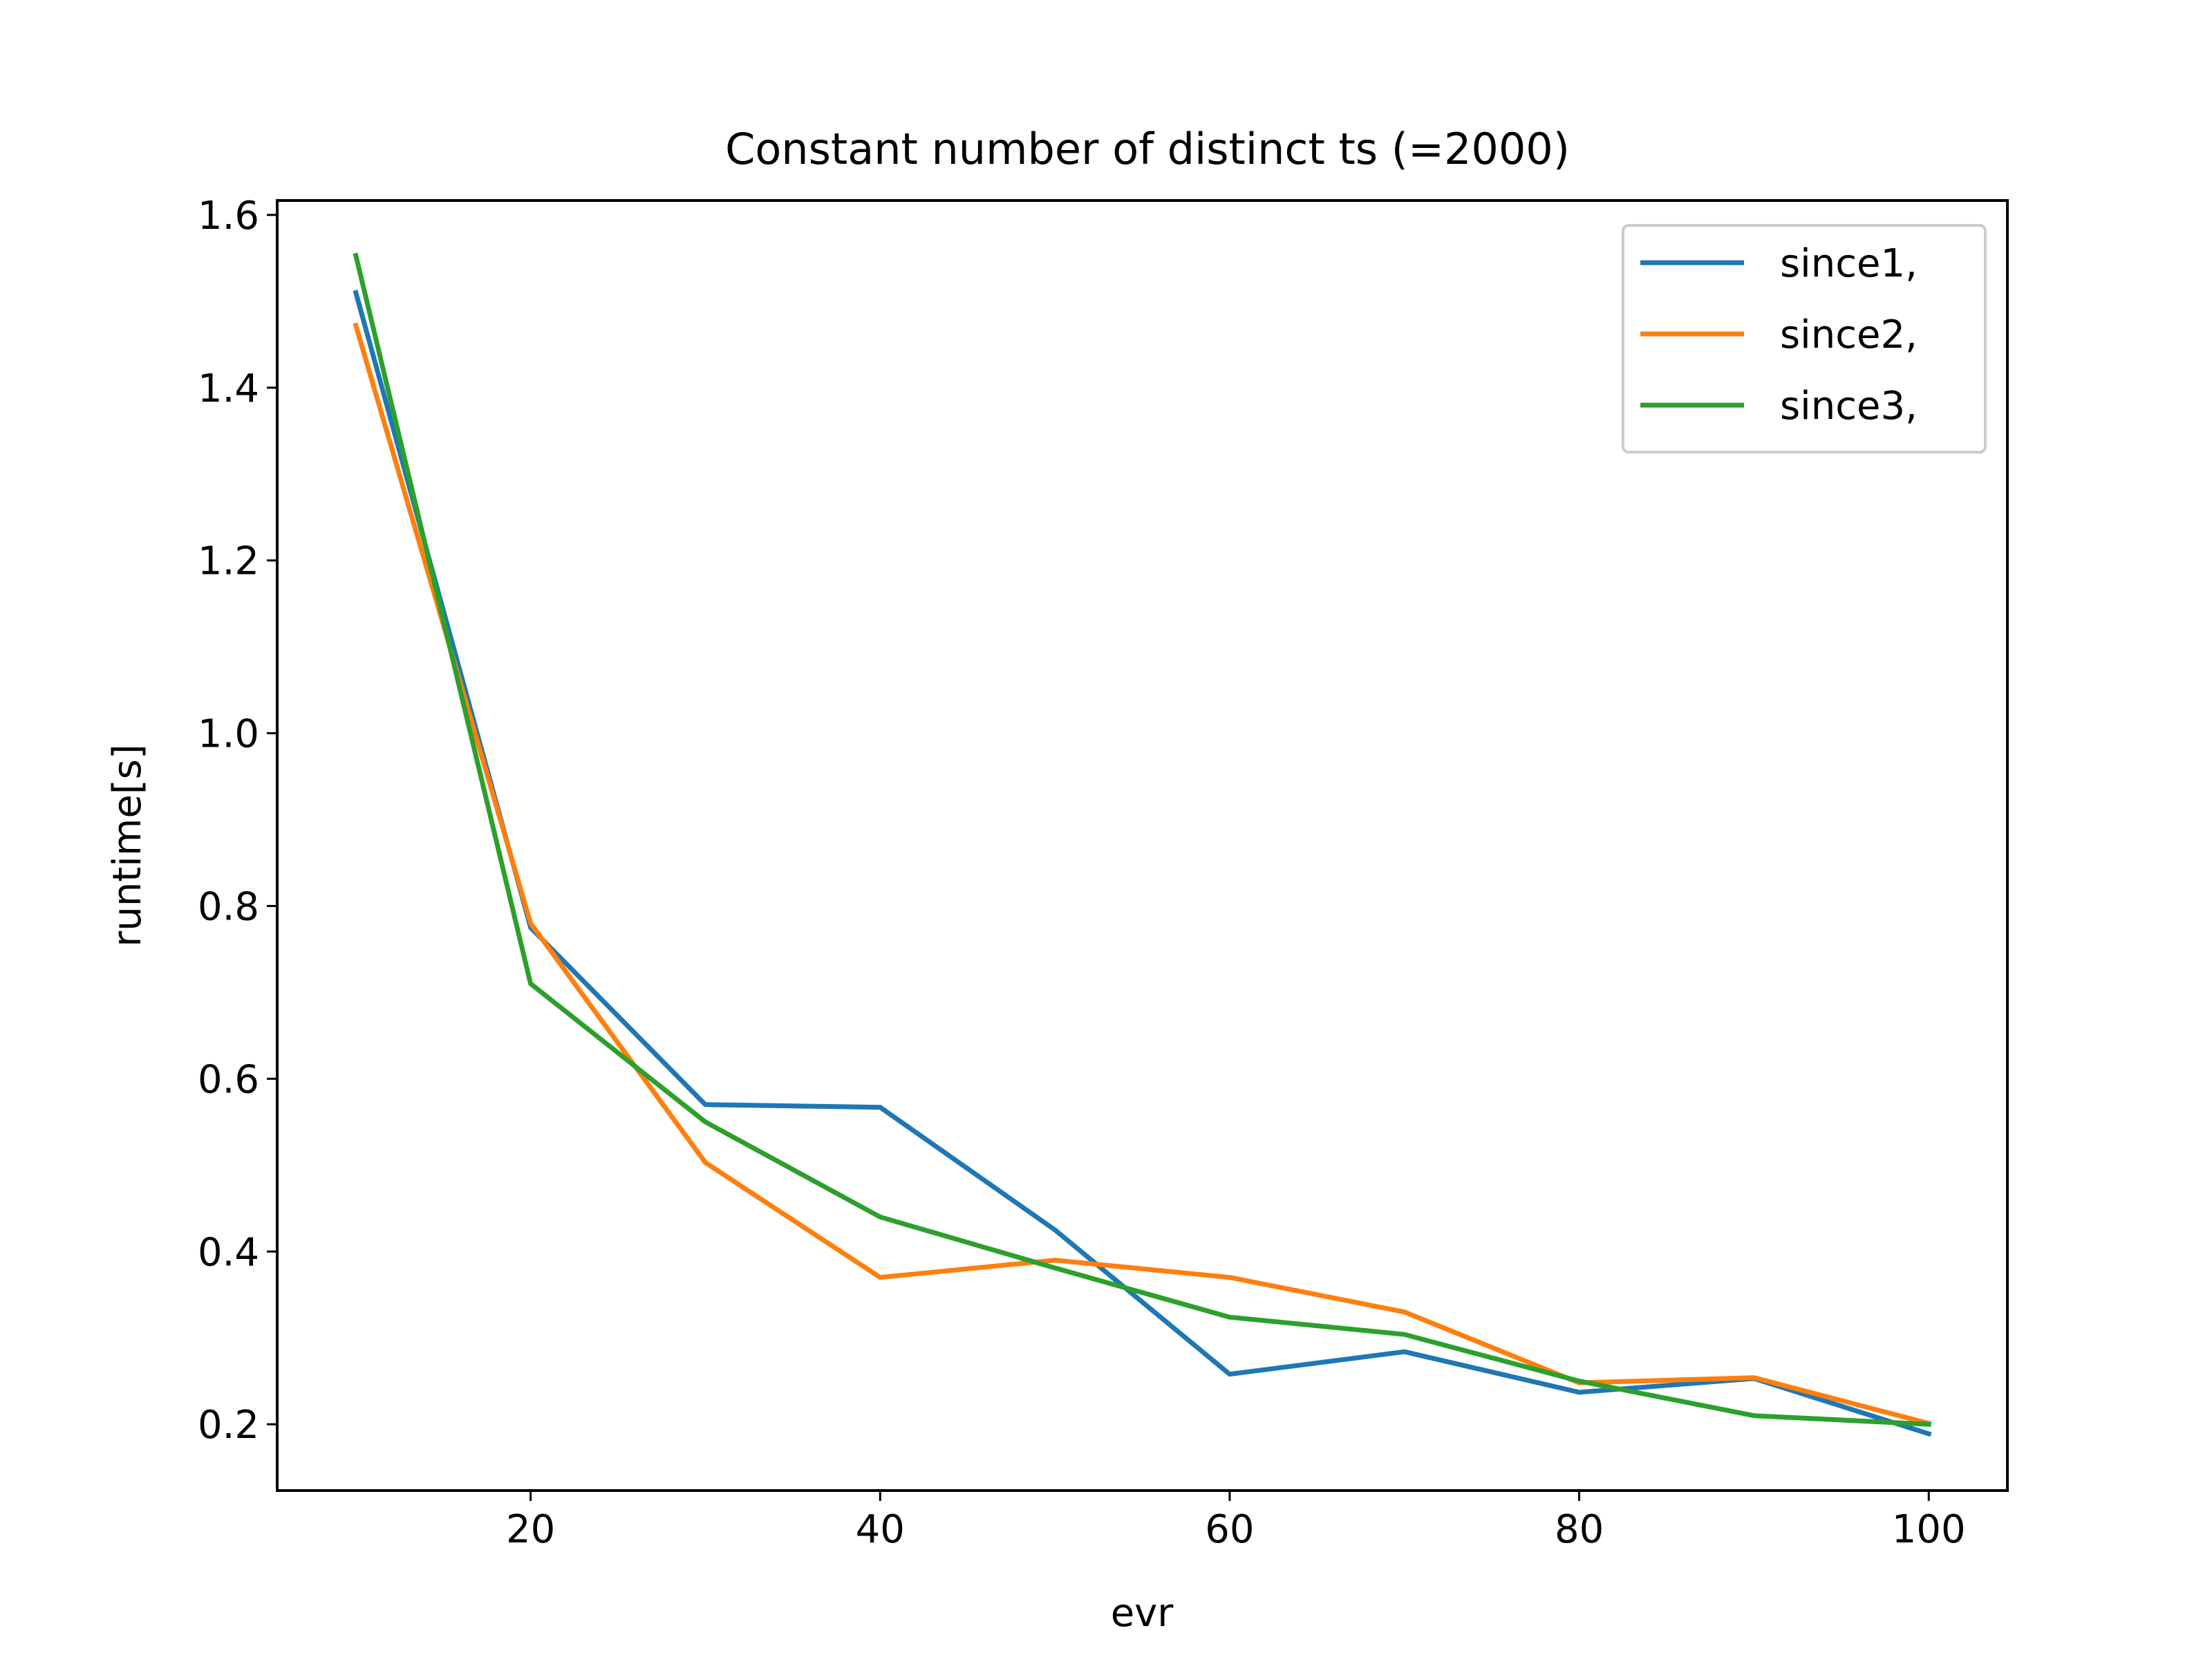 This screenshot has height=1662, width=2212. I want to click on y-tick-label: 1.2, so click(228, 562).